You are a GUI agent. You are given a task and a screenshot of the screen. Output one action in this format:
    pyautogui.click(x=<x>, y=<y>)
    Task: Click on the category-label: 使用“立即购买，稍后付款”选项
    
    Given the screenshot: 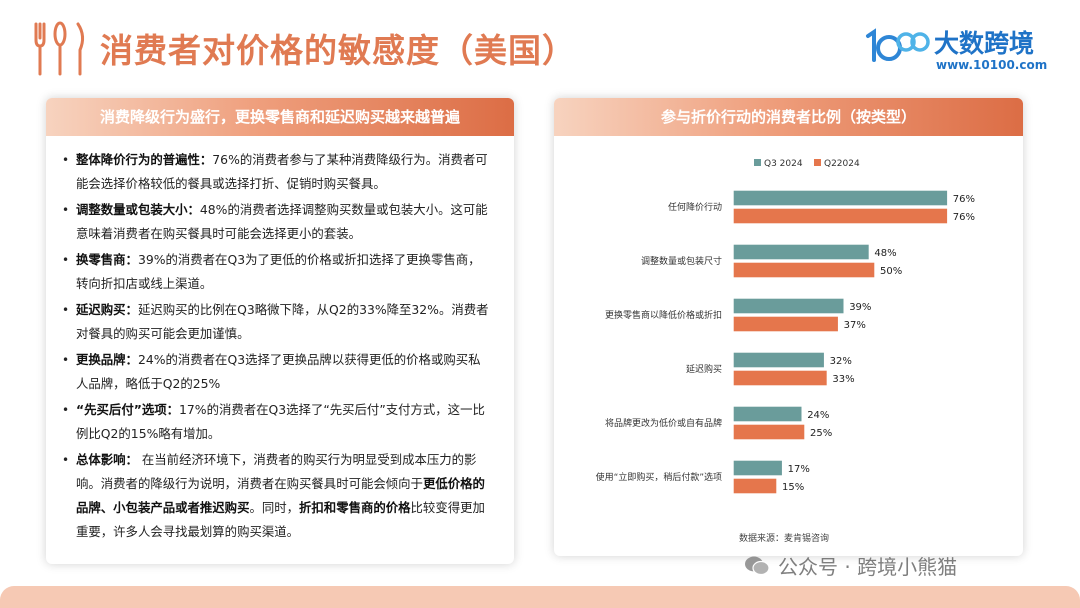 What is the action you would take?
    pyautogui.click(x=659, y=477)
    